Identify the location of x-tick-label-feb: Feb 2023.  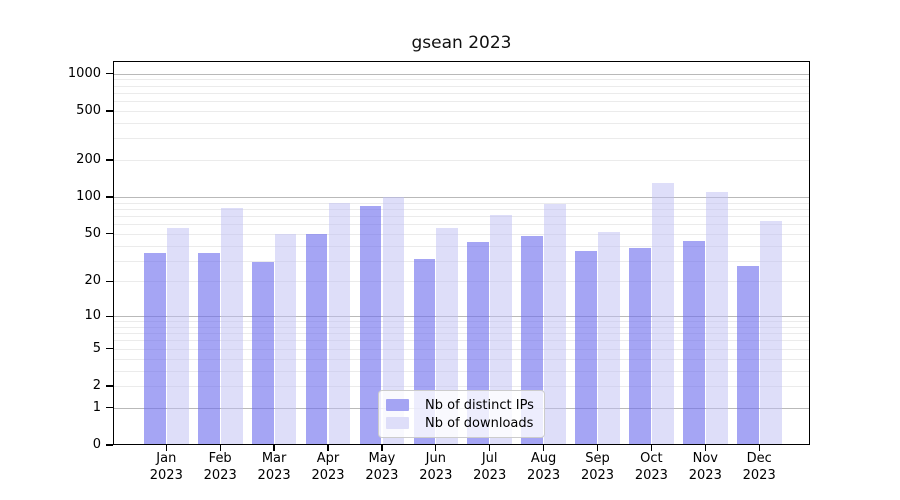
(220, 467).